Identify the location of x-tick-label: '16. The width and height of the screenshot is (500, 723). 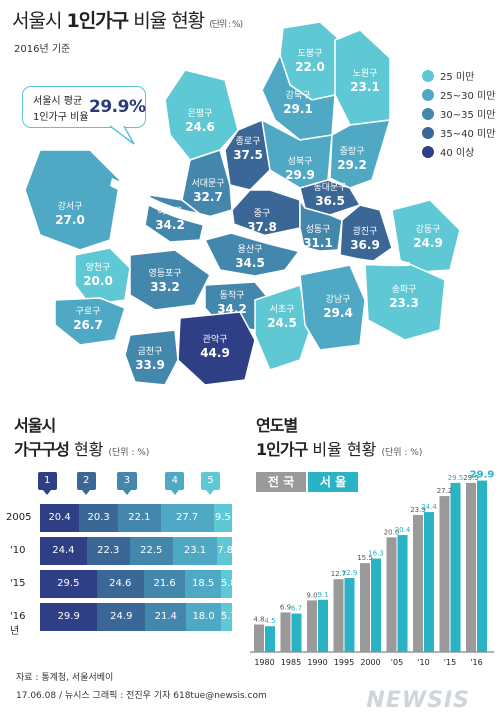
(476, 662).